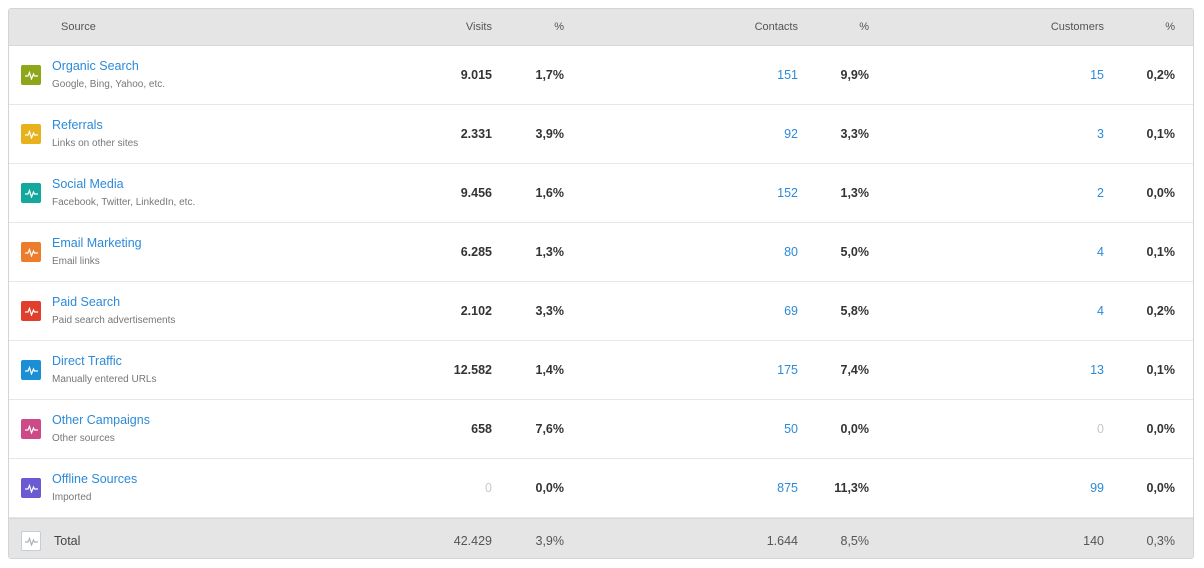  What do you see at coordinates (104, 370) in the screenshot?
I see `source-cell: Direct Traffic Manually entered URLs` at bounding box center [104, 370].